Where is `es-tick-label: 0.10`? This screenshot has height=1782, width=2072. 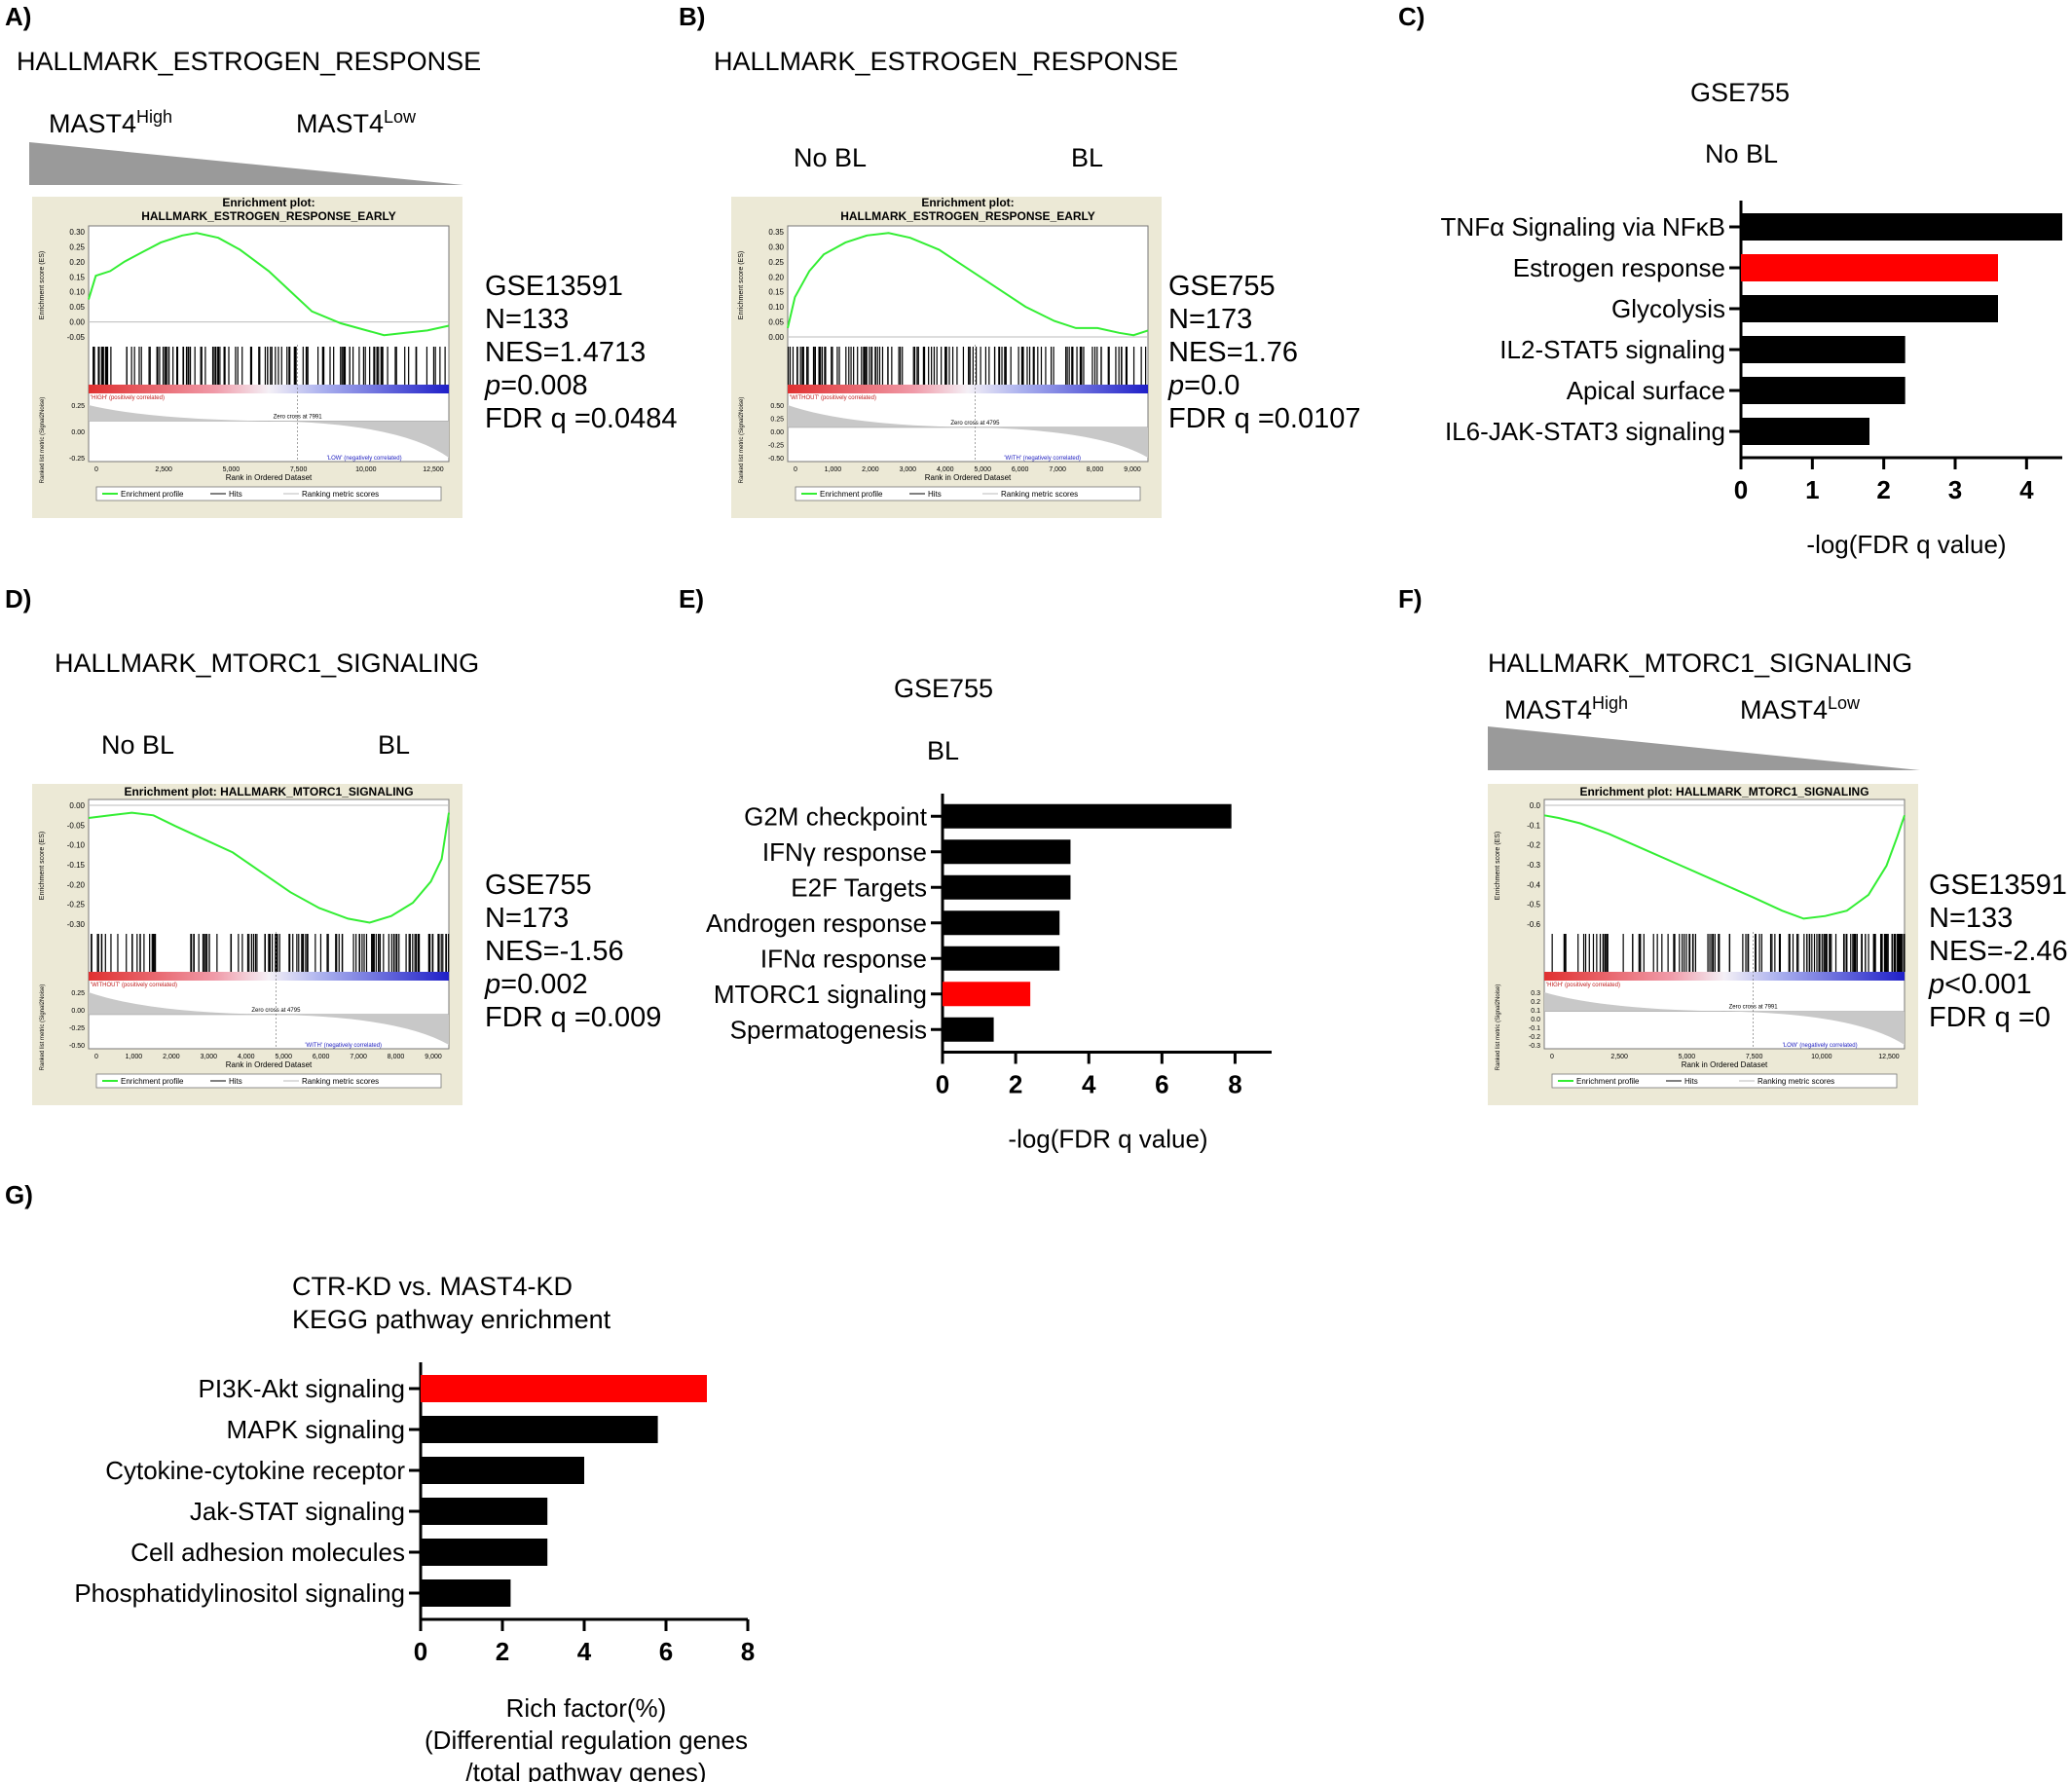
es-tick-label: 0.10 is located at coordinates (77, 293).